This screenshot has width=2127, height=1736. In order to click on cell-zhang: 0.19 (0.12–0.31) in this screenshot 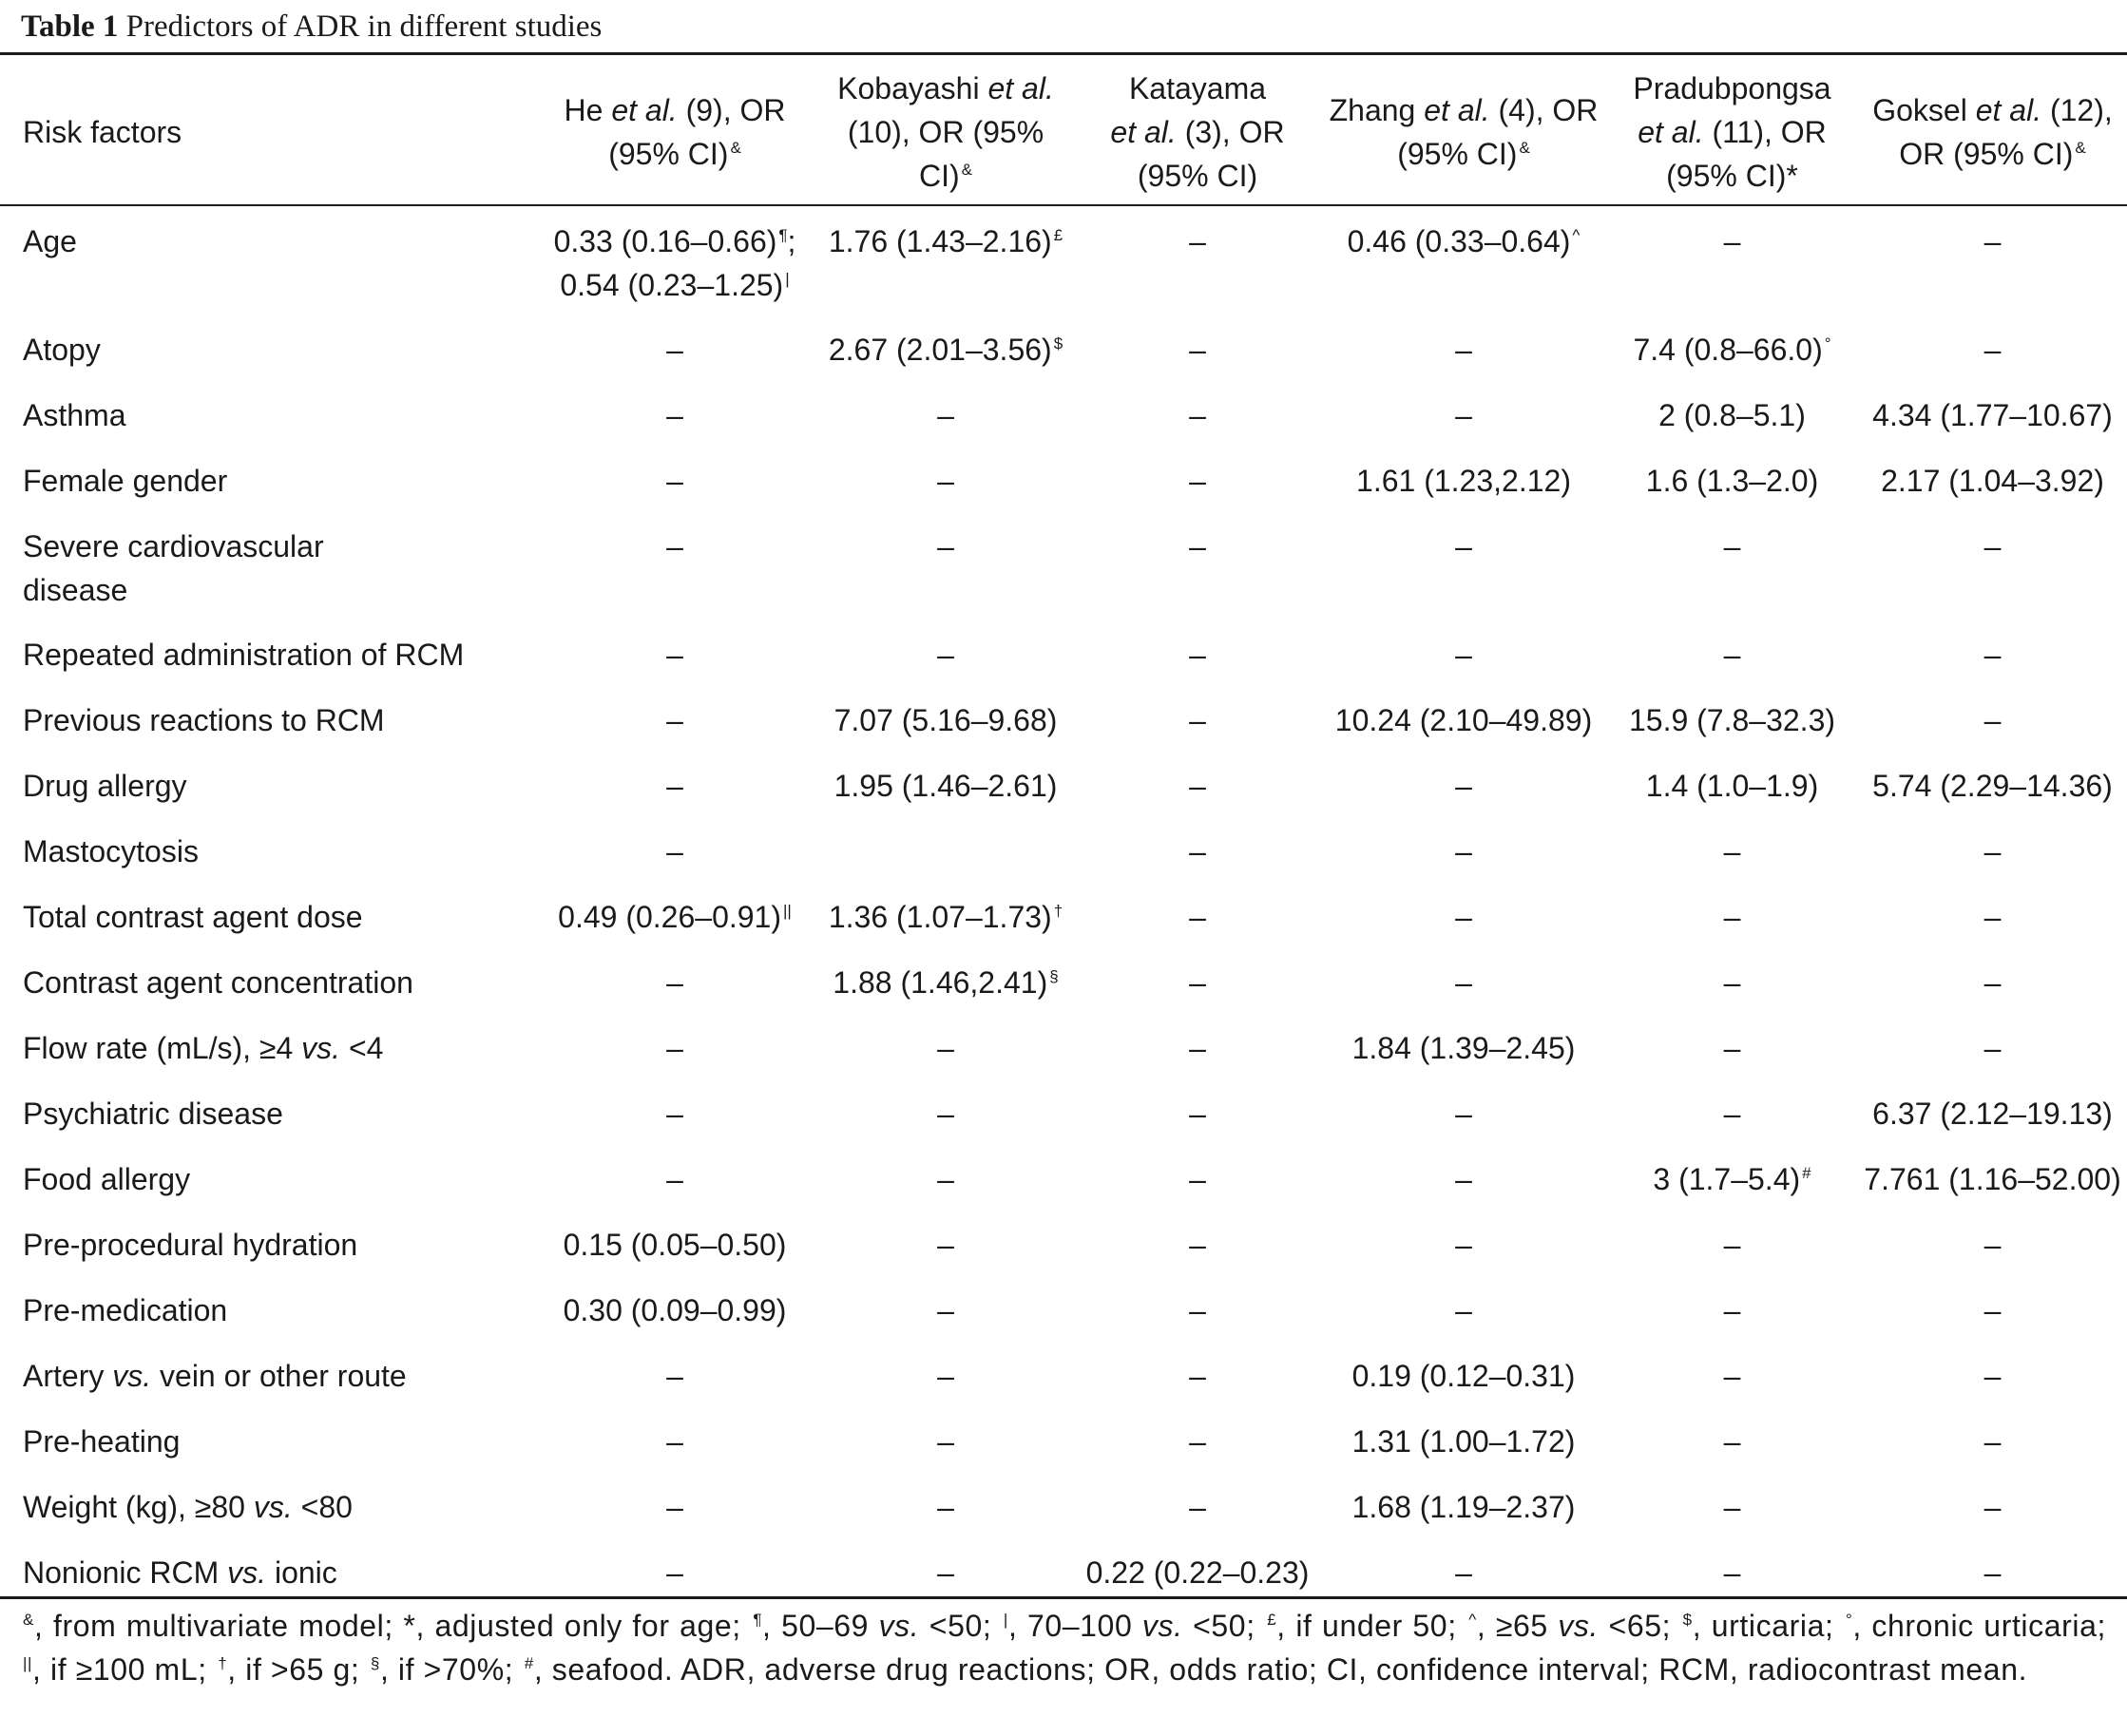, I will do `click(1463, 1376)`.